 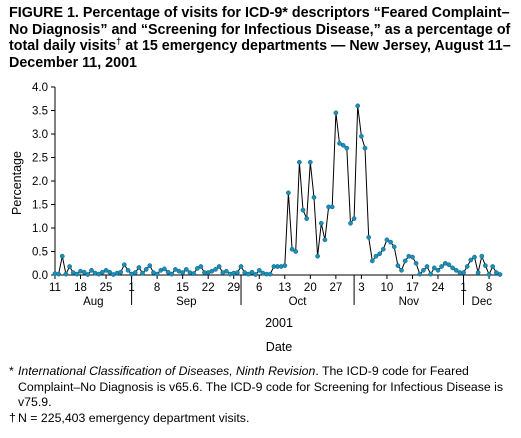 I want to click on y-tick-label: 2.5, so click(x=40, y=159).